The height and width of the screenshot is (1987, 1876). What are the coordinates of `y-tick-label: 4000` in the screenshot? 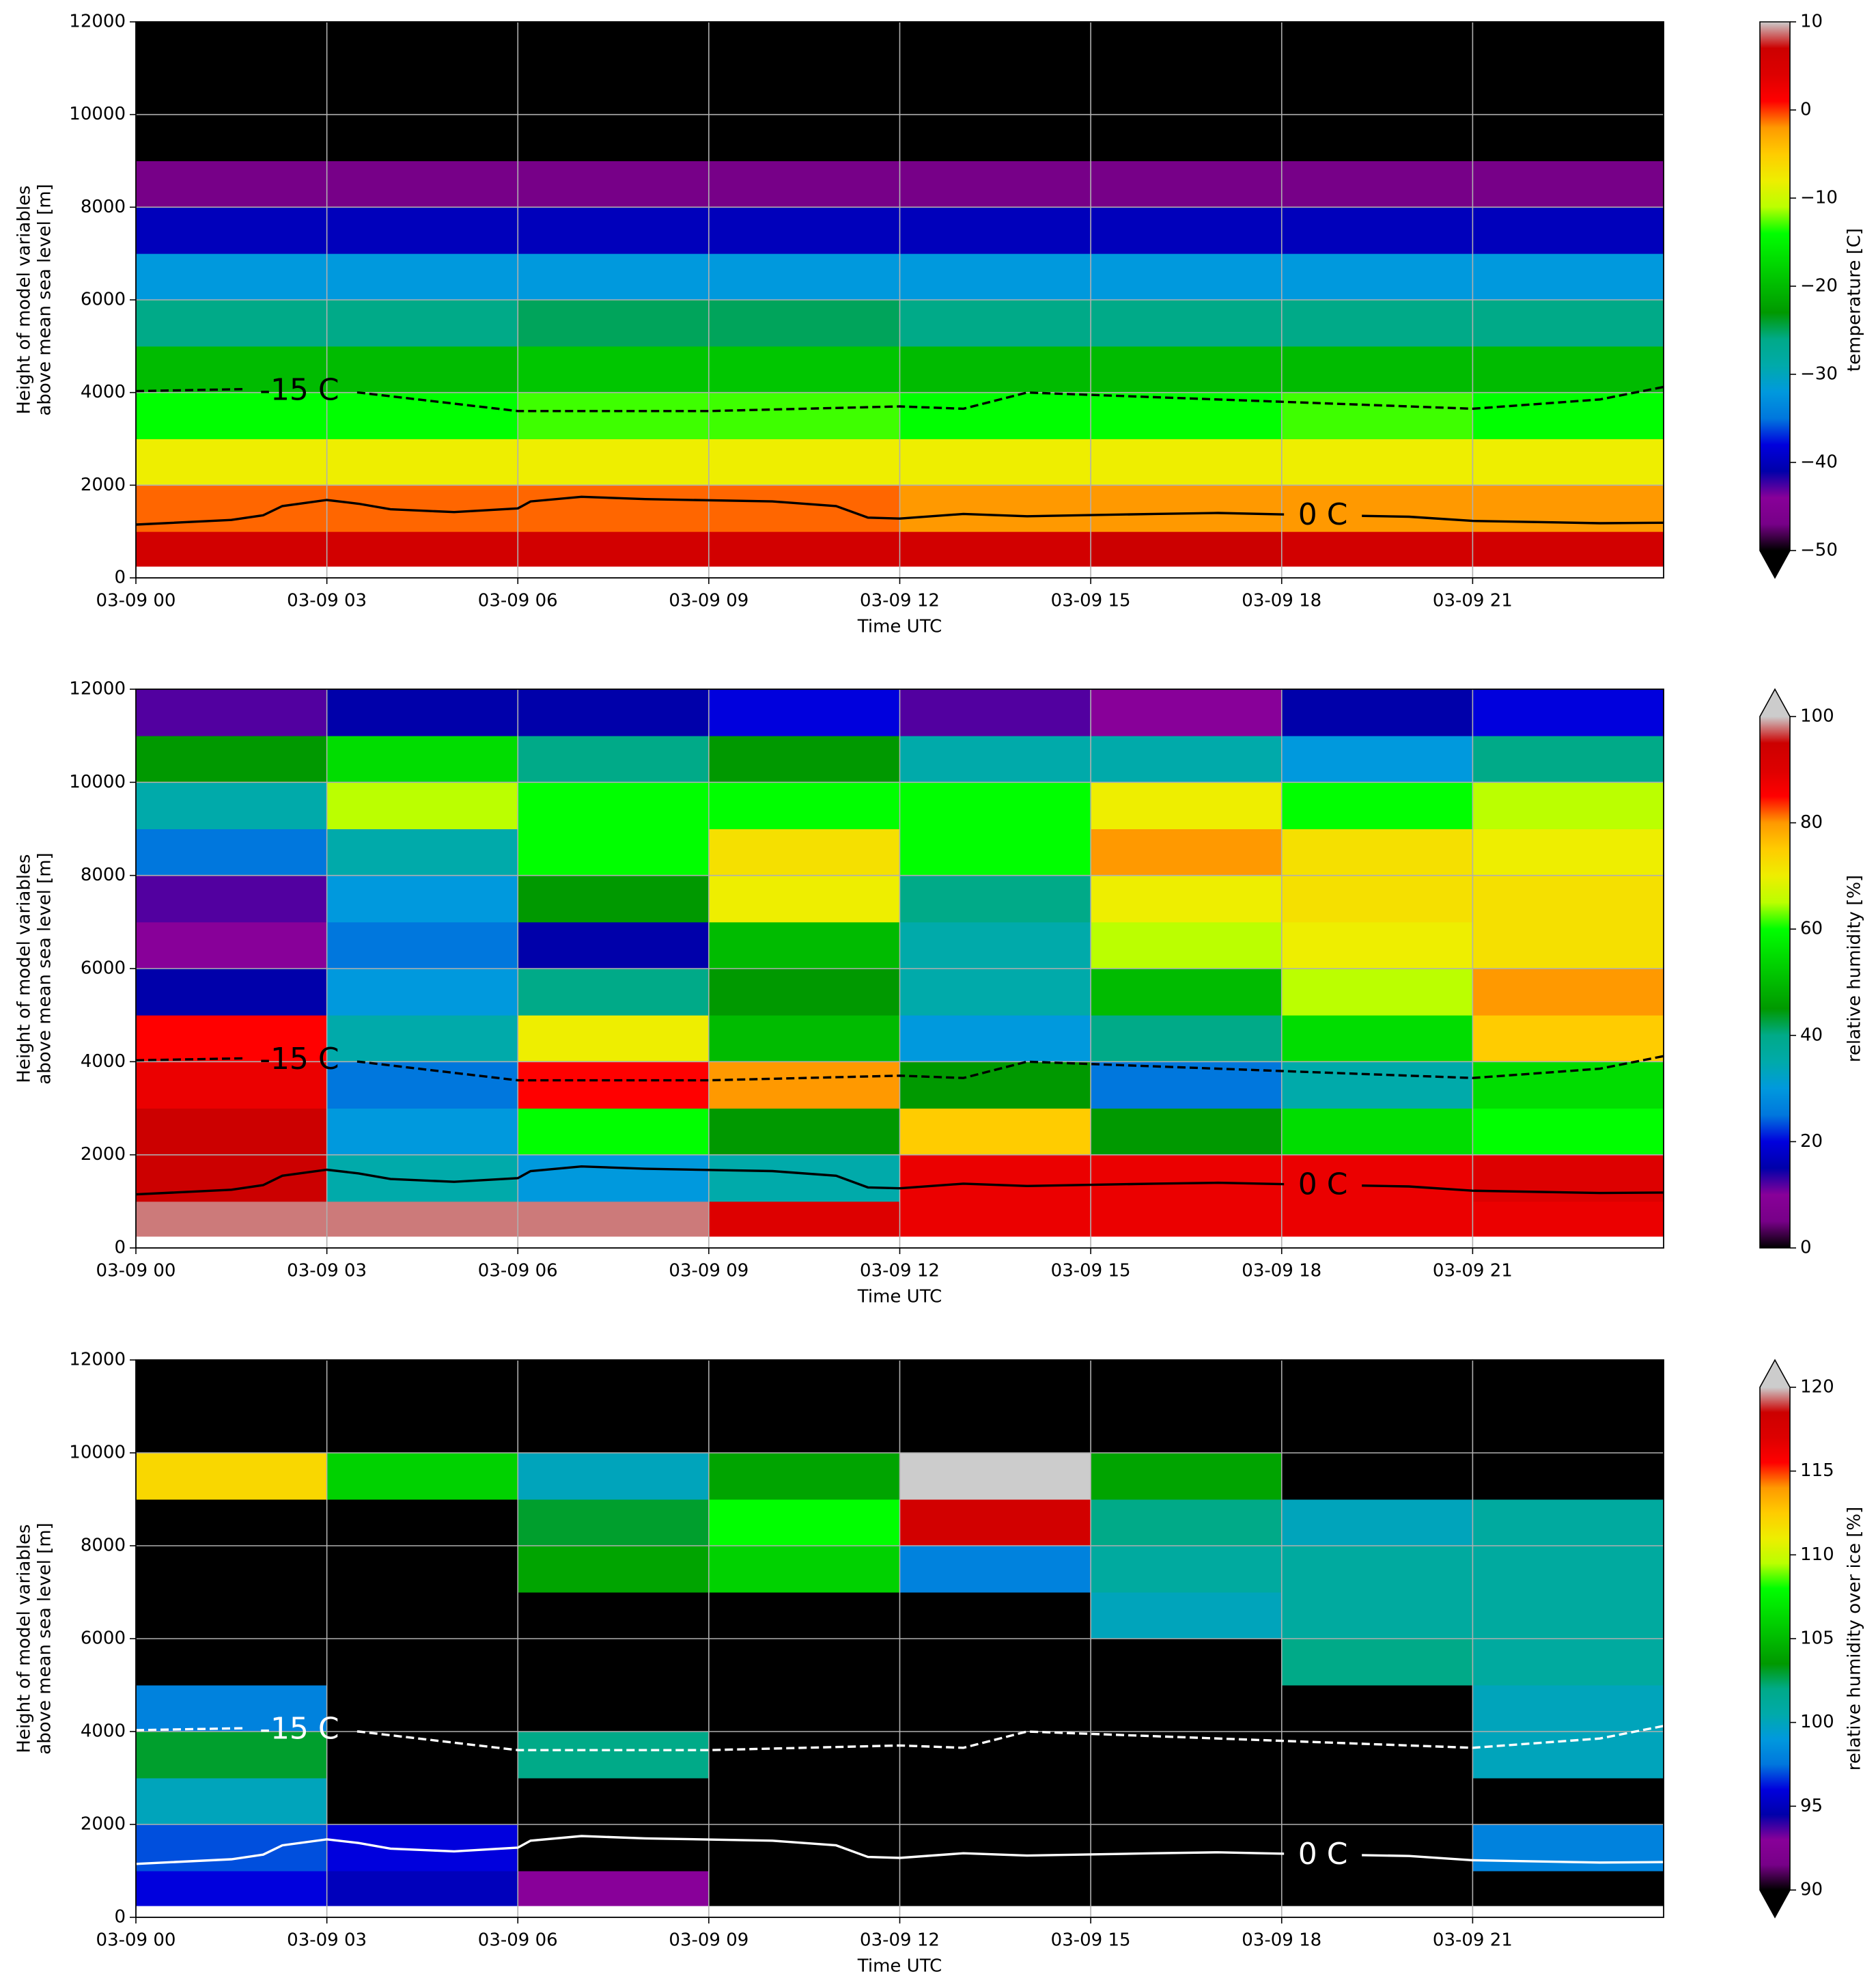 It's located at (103, 392).